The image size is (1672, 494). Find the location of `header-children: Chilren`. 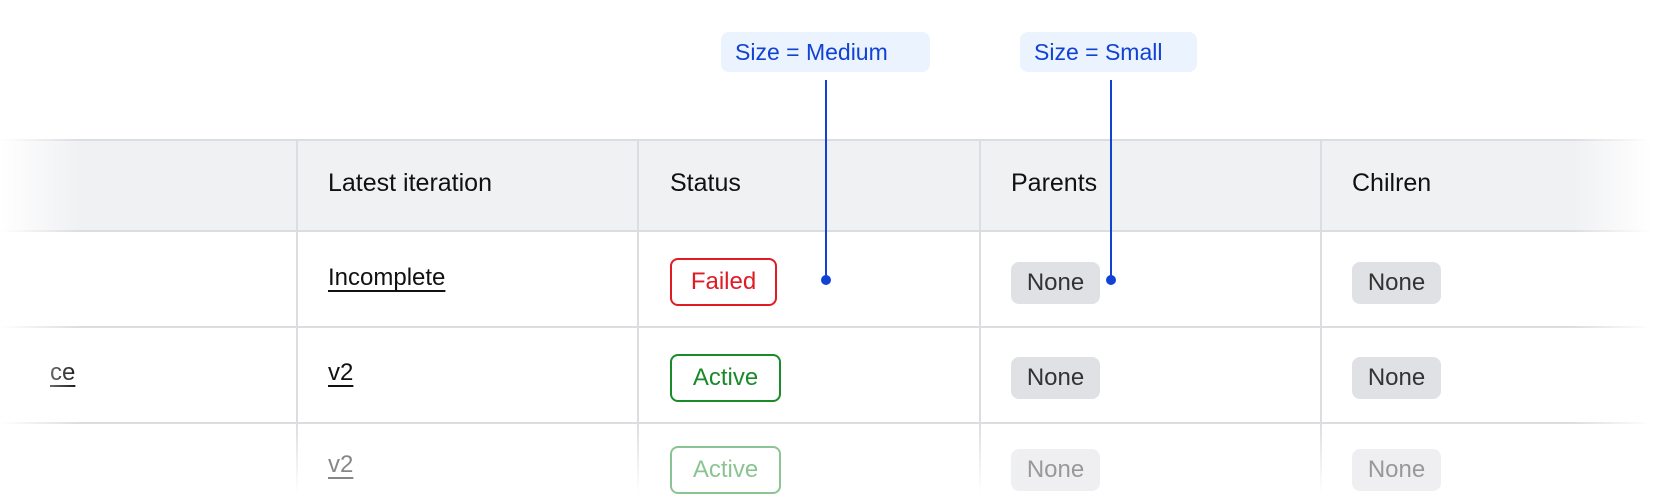

header-children: Chilren is located at coordinates (1392, 183).